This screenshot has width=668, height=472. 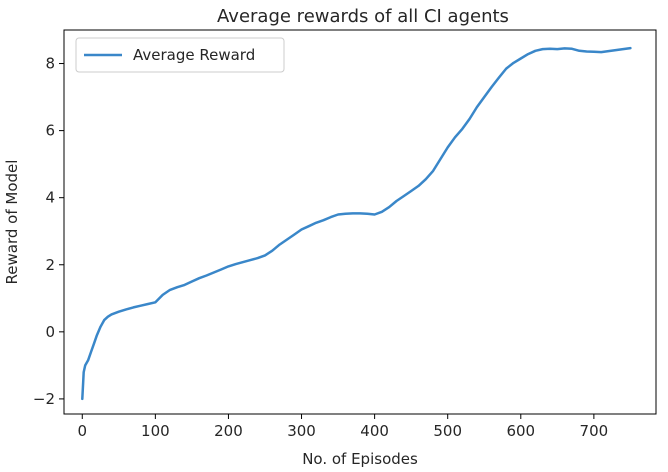 I want to click on legend-box, so click(x=180, y=55).